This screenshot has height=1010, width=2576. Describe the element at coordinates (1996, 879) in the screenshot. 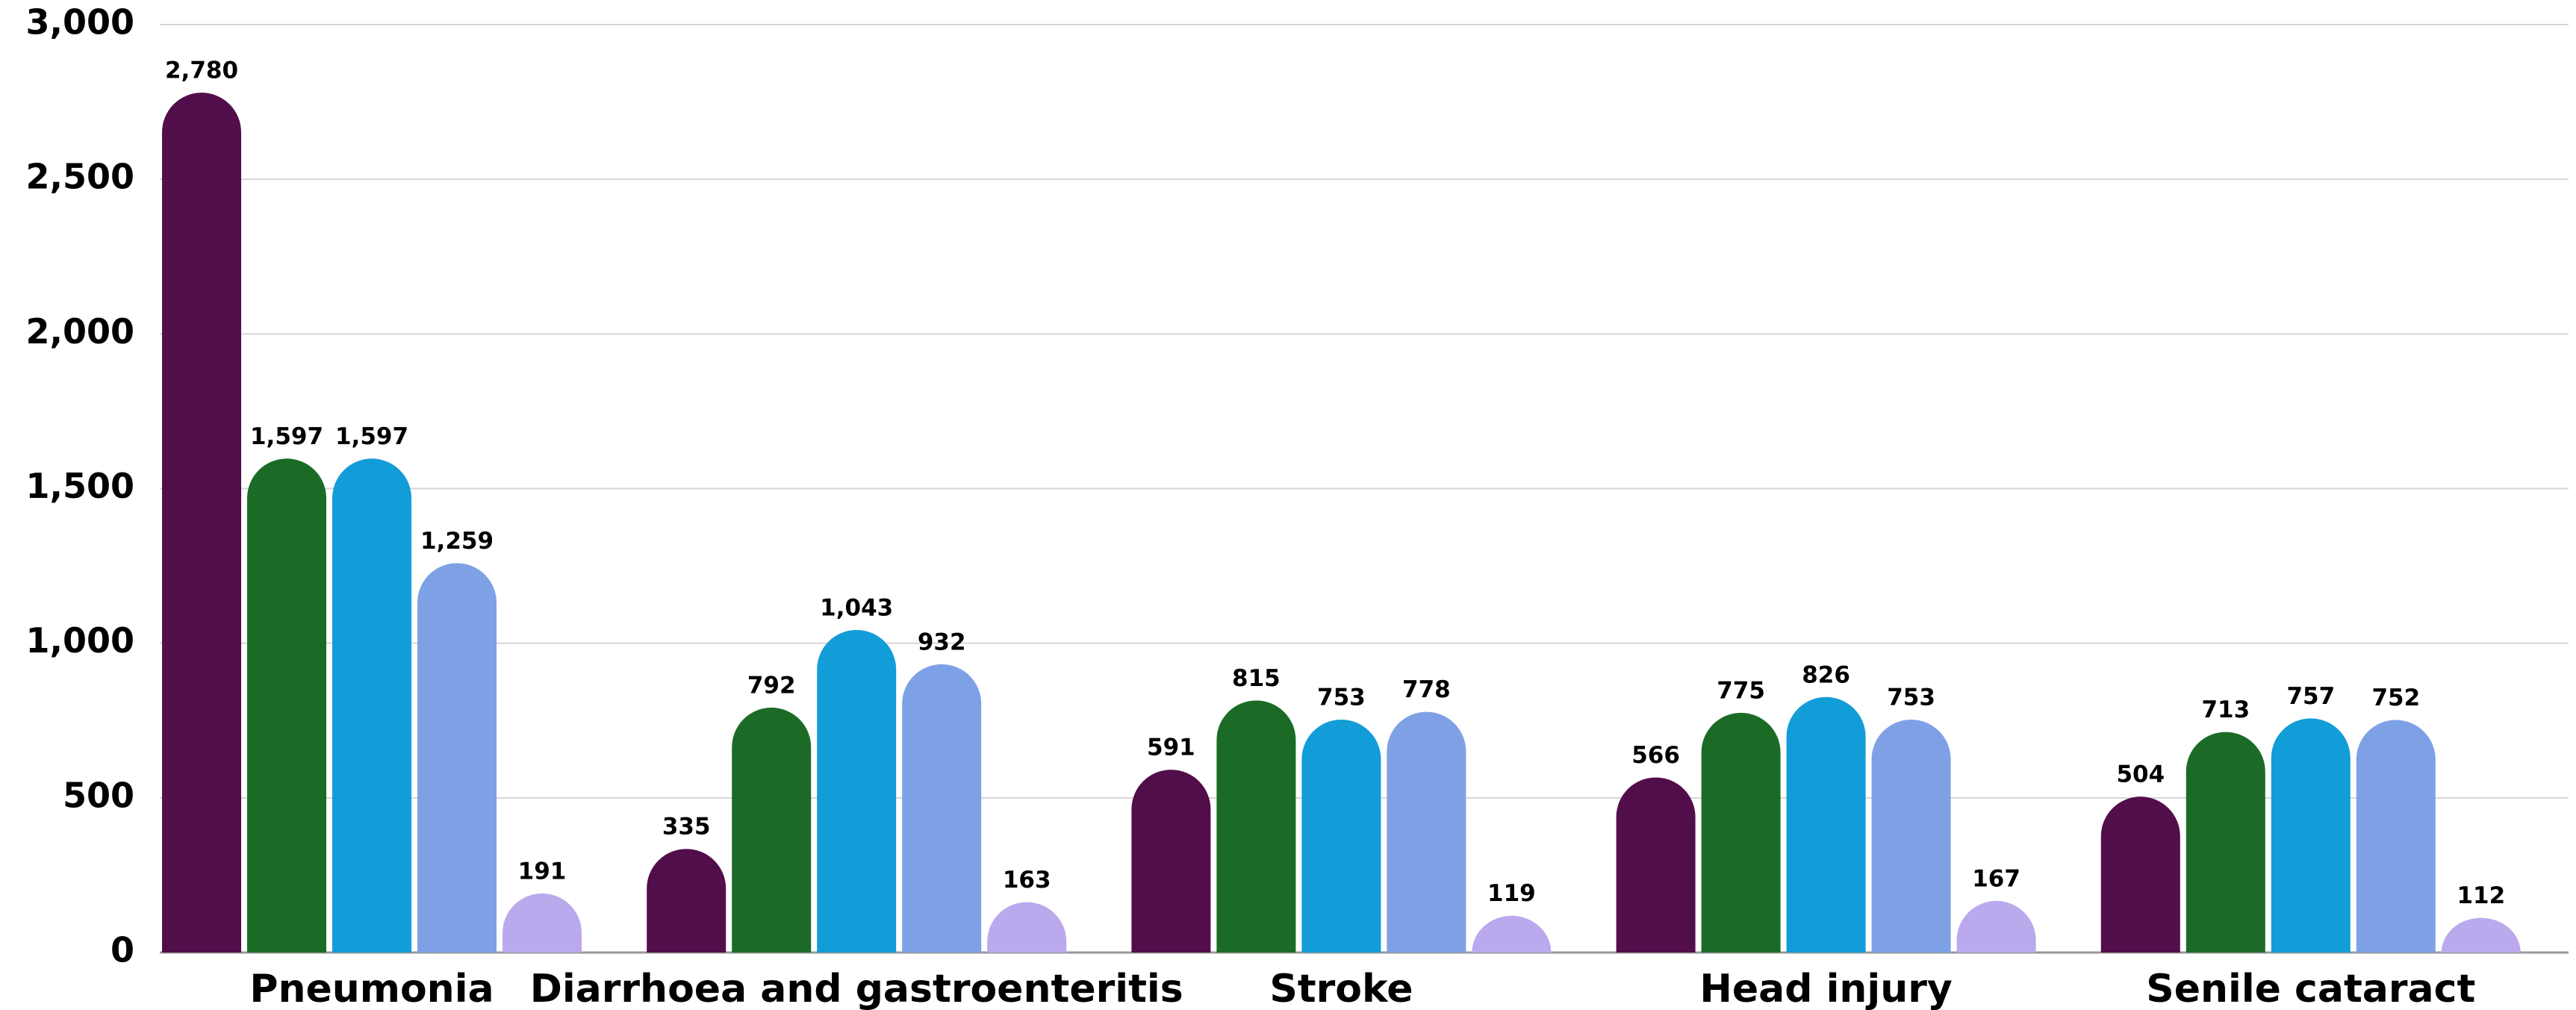

I see `value-label: 167` at that location.